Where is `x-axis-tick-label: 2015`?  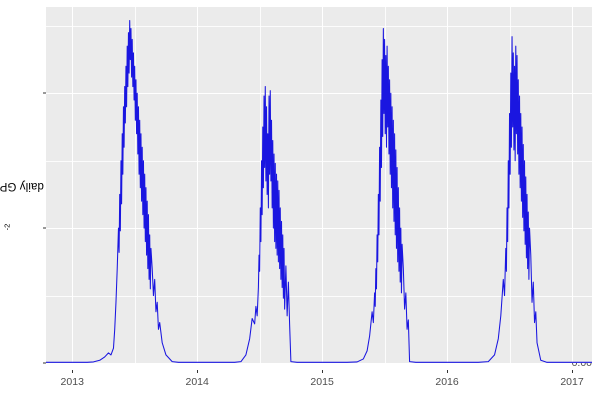
x-axis-tick-label: 2015 is located at coordinates (322, 382).